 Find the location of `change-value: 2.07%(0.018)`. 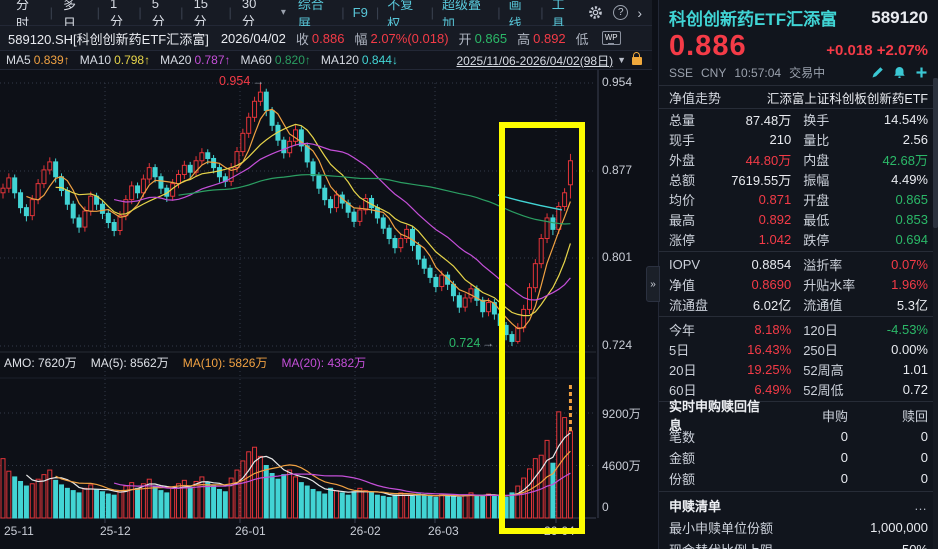

change-value: 2.07%(0.018) is located at coordinates (409, 38).